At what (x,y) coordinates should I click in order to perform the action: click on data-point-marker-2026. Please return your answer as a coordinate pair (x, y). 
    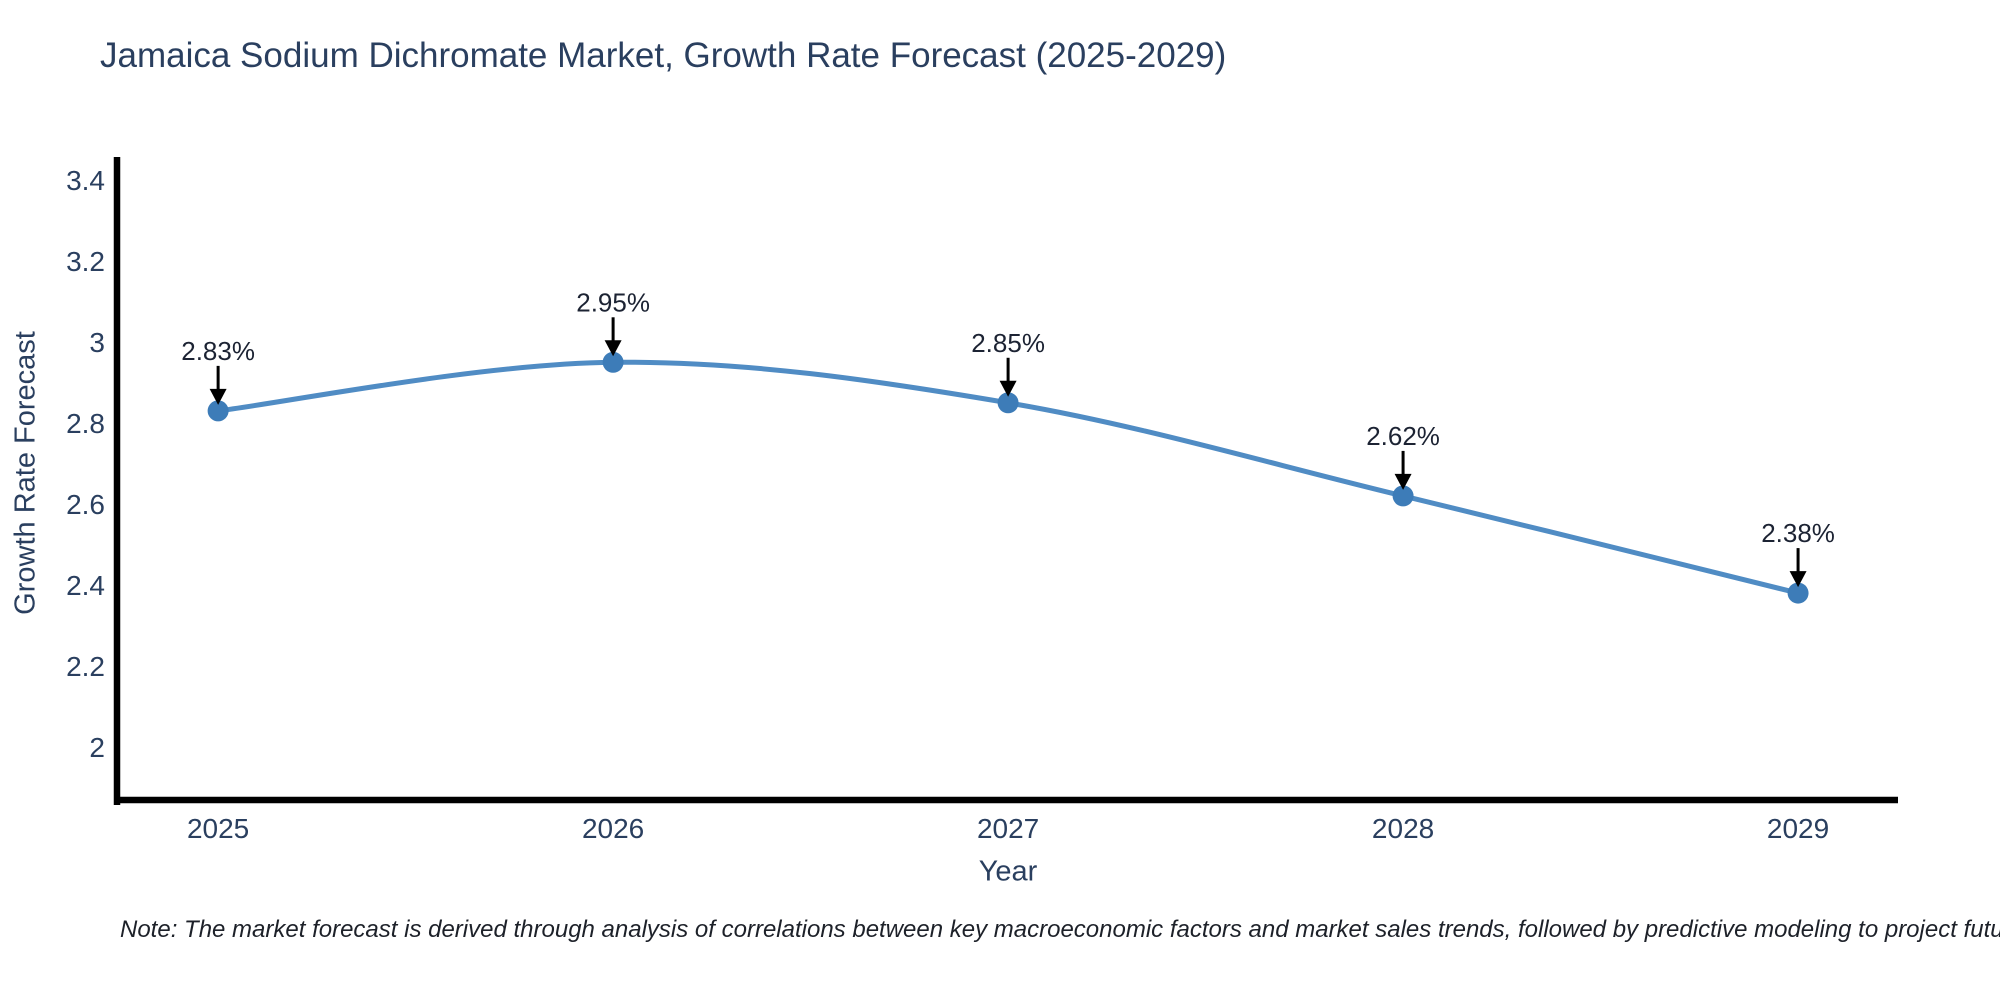
    Looking at the image, I should click on (613, 362).